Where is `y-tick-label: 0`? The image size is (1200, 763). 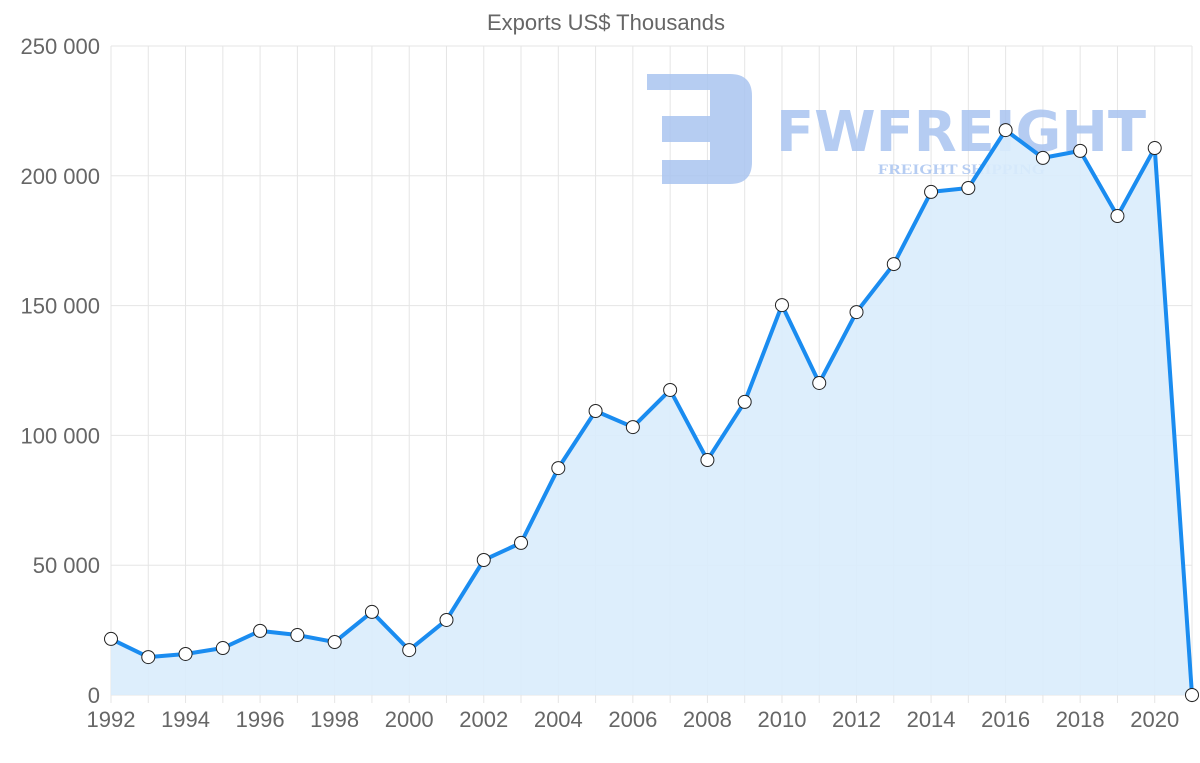 y-tick-label: 0 is located at coordinates (94, 695).